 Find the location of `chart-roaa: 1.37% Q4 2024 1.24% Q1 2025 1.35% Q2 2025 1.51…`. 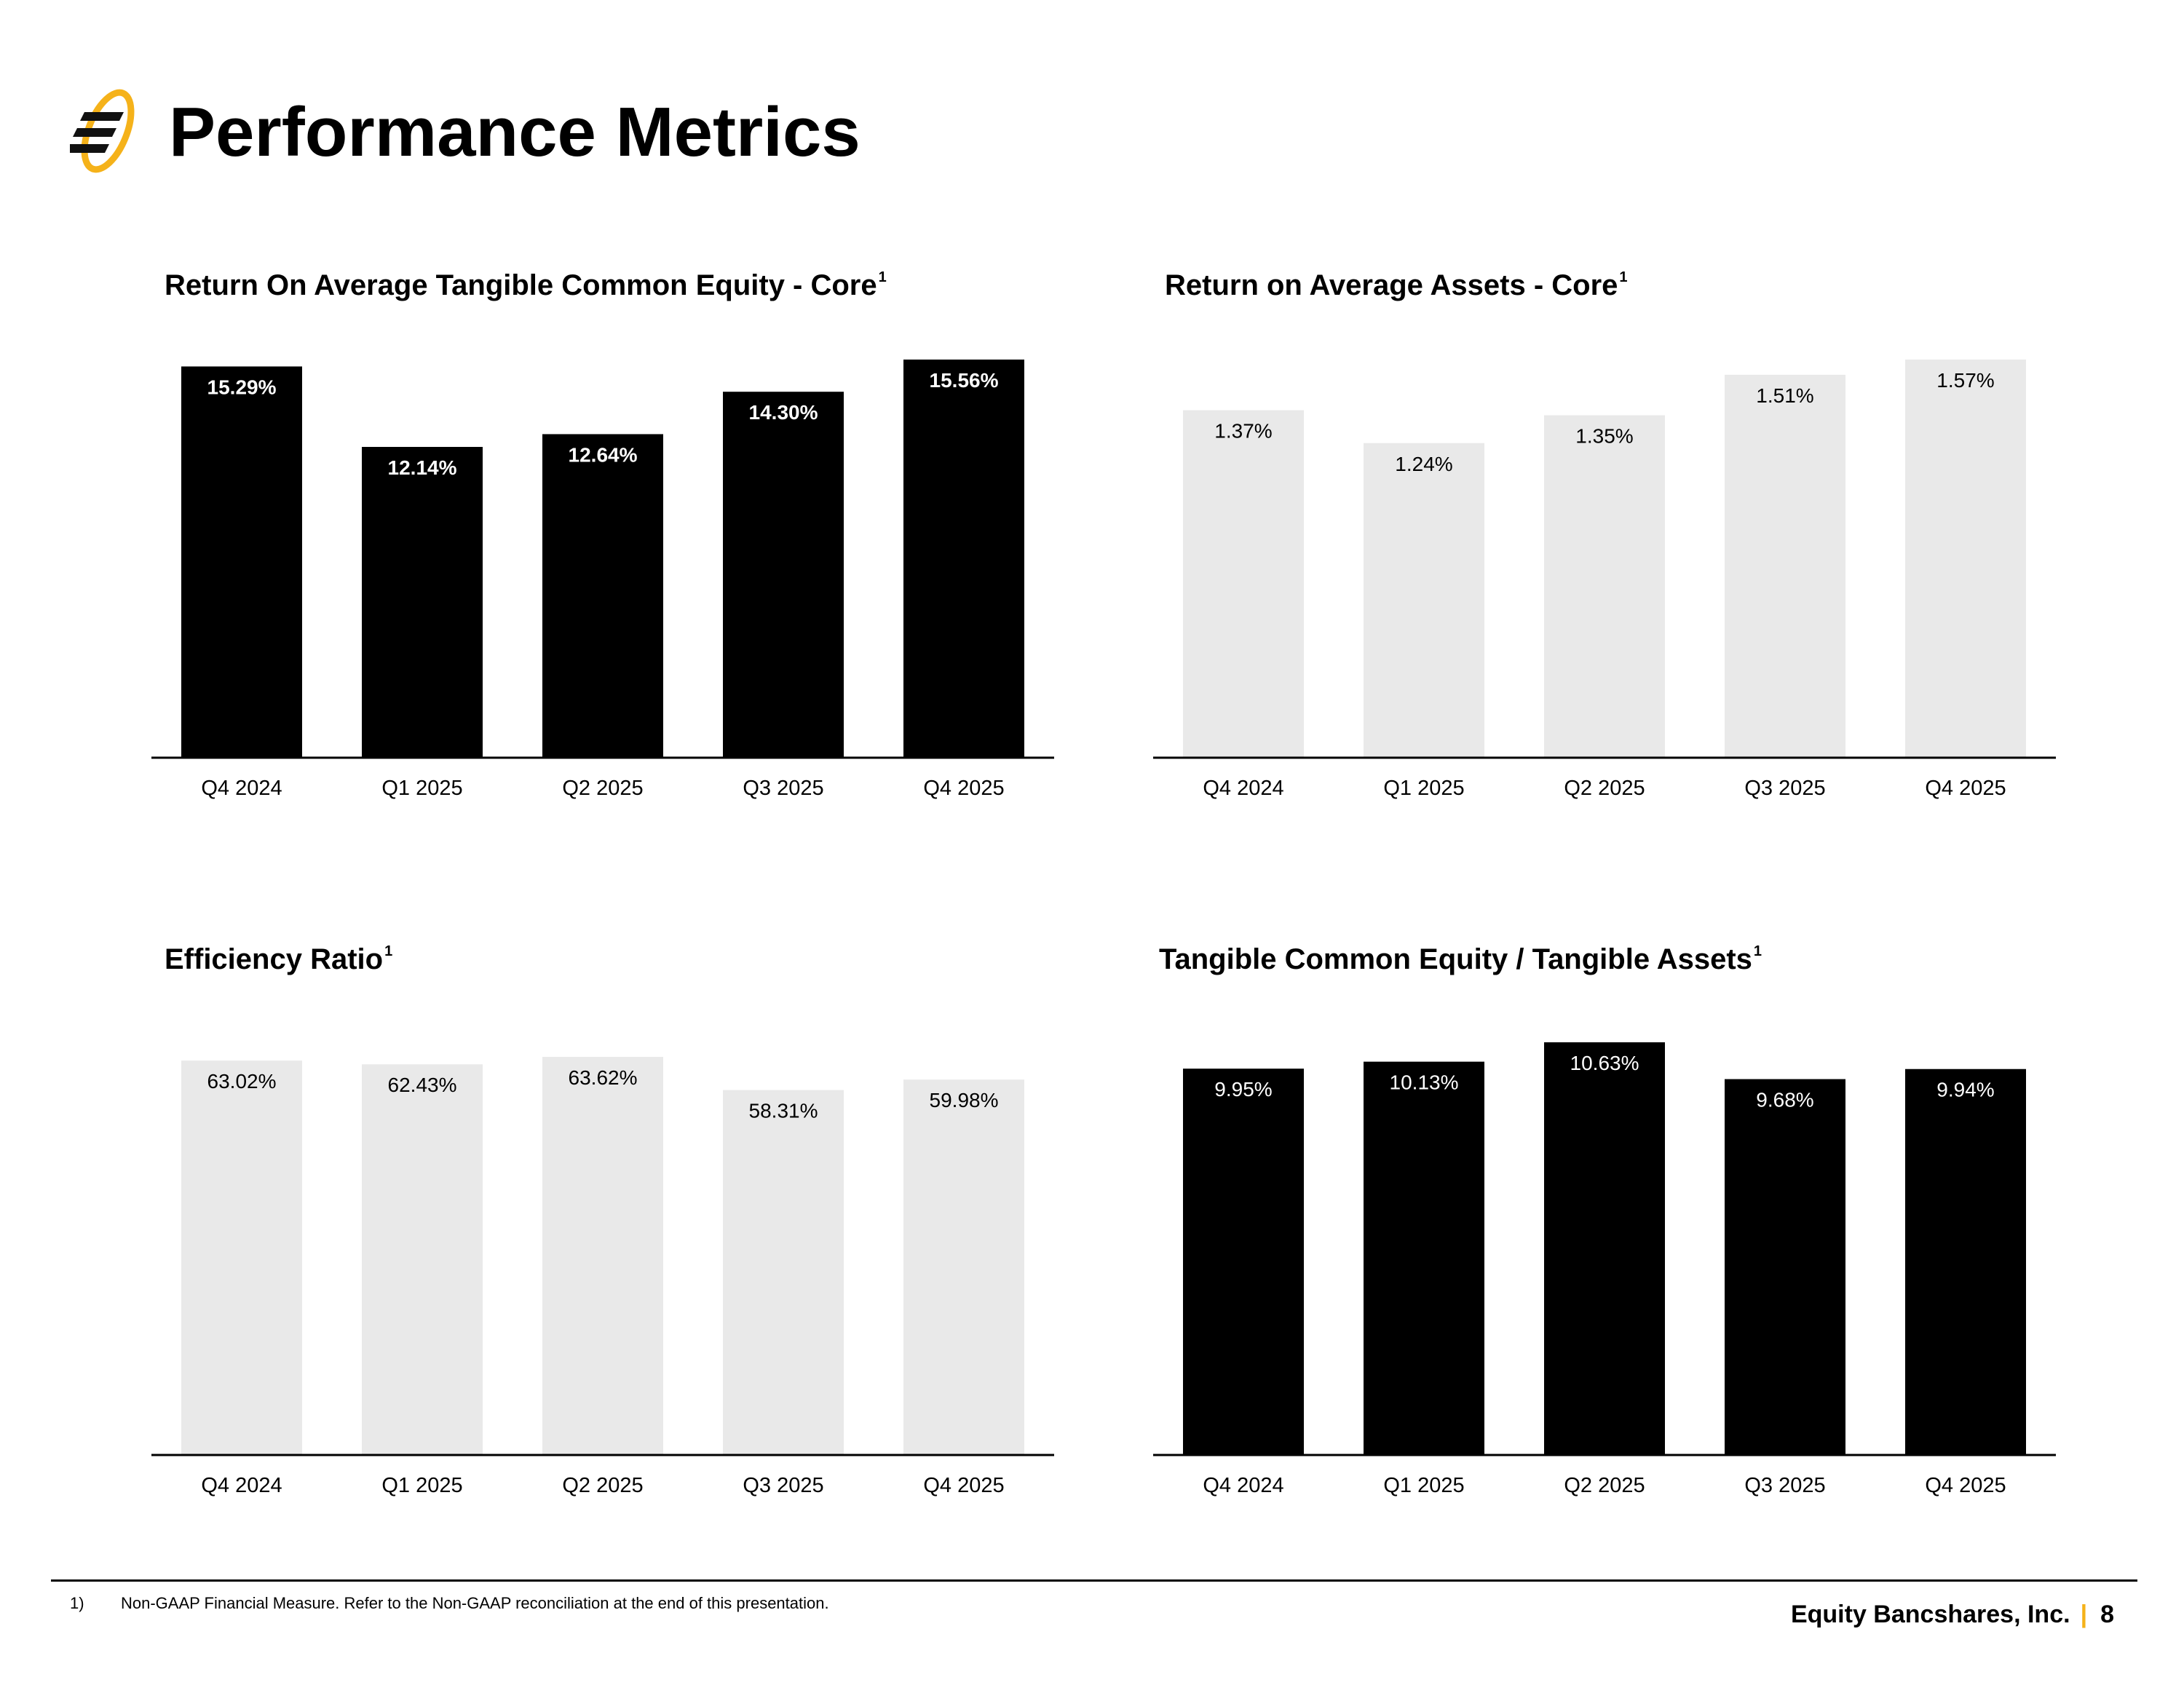

chart-roaa: 1.37% Q4 2024 1.24% Q1 2025 1.35% Q2 2025 1.51… is located at coordinates (1604, 580).